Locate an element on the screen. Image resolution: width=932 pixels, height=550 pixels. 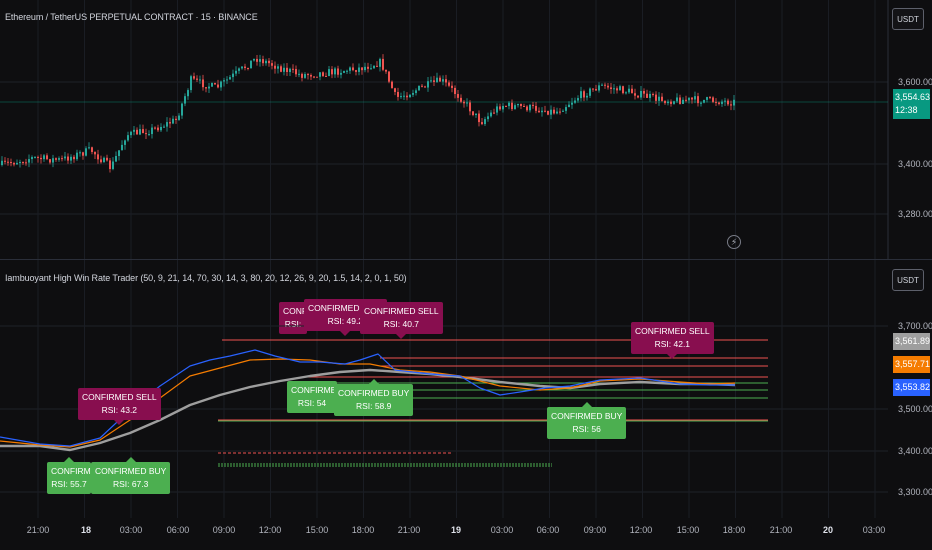
buy-signal-label: CONFIRMED BUY RSI: 67.3 is located at coordinates (131, 475).